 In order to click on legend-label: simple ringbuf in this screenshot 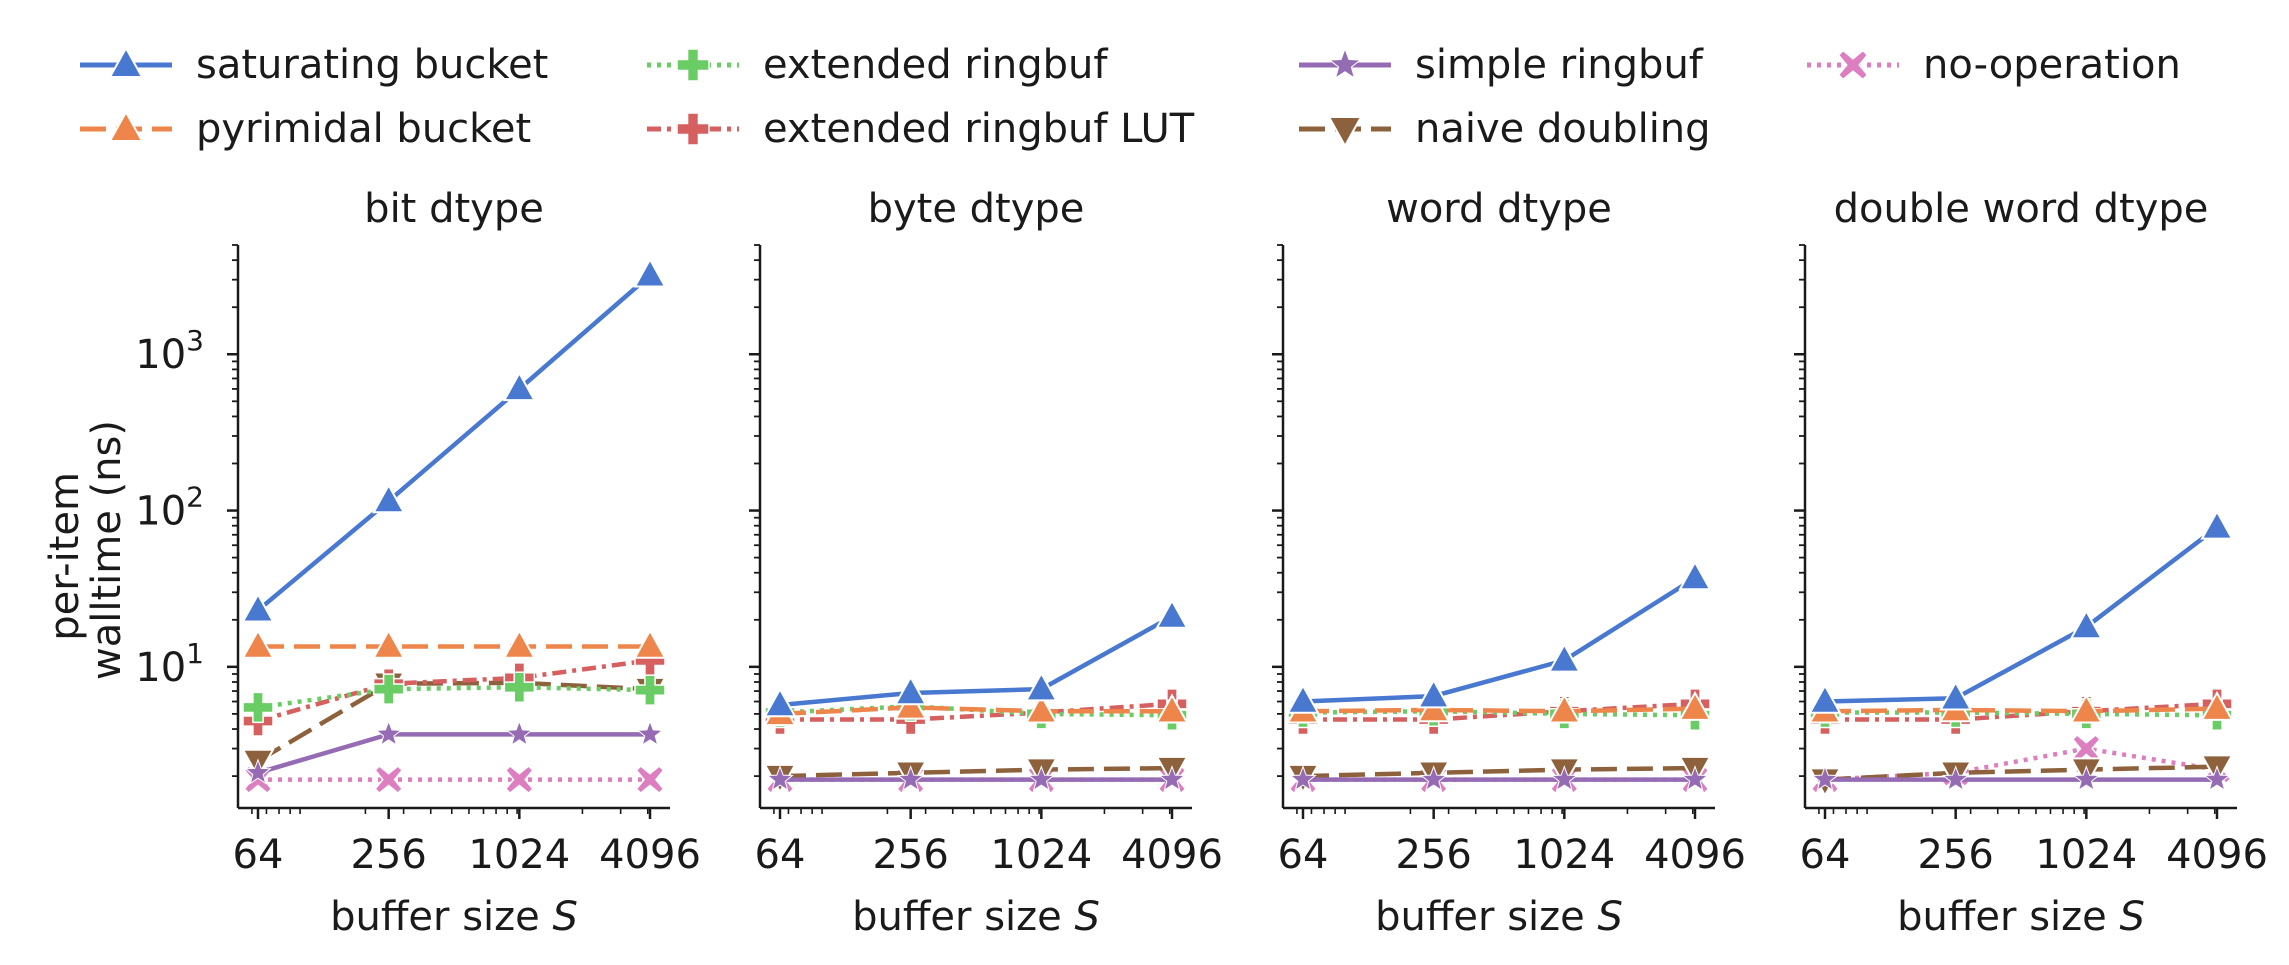, I will do `click(1559, 65)`.